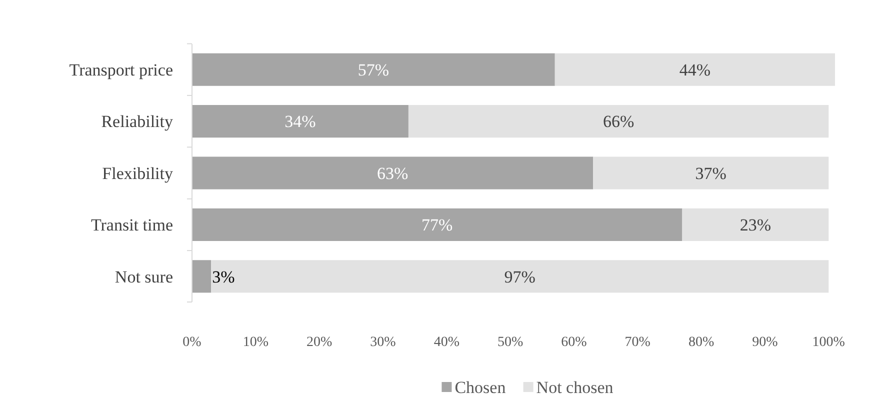 The height and width of the screenshot is (420, 873). I want to click on y-tick-label: Reliability, so click(137, 122).